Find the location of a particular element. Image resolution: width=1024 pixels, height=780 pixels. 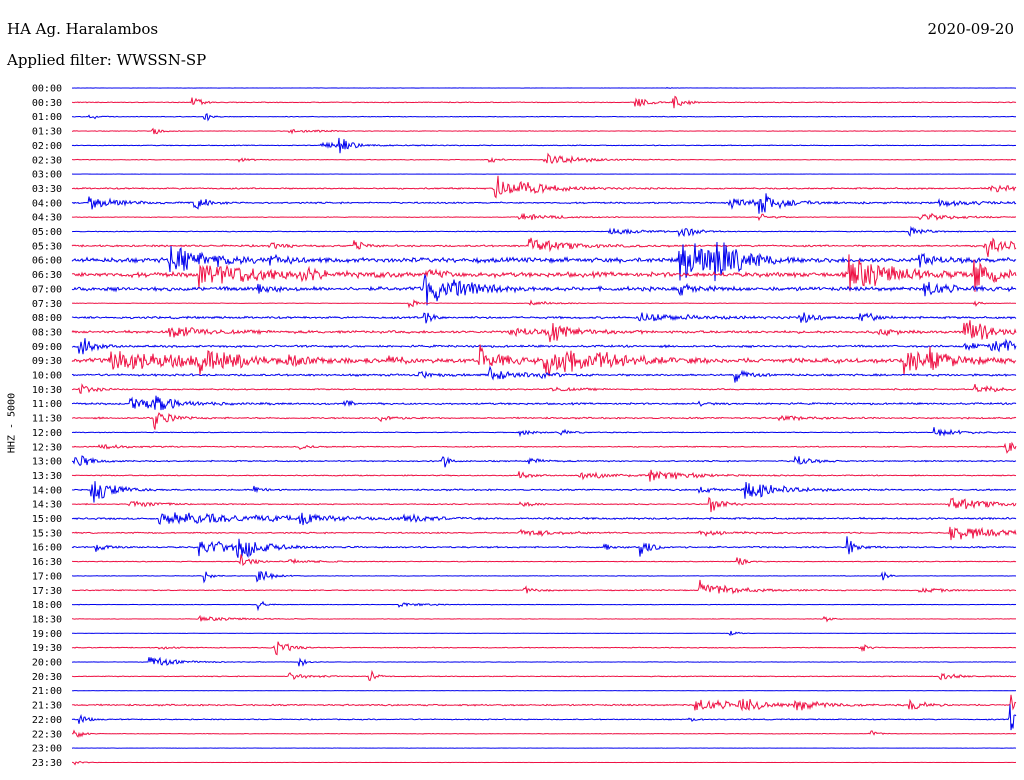

row-label-2300: 23:00 is located at coordinates (47, 749).